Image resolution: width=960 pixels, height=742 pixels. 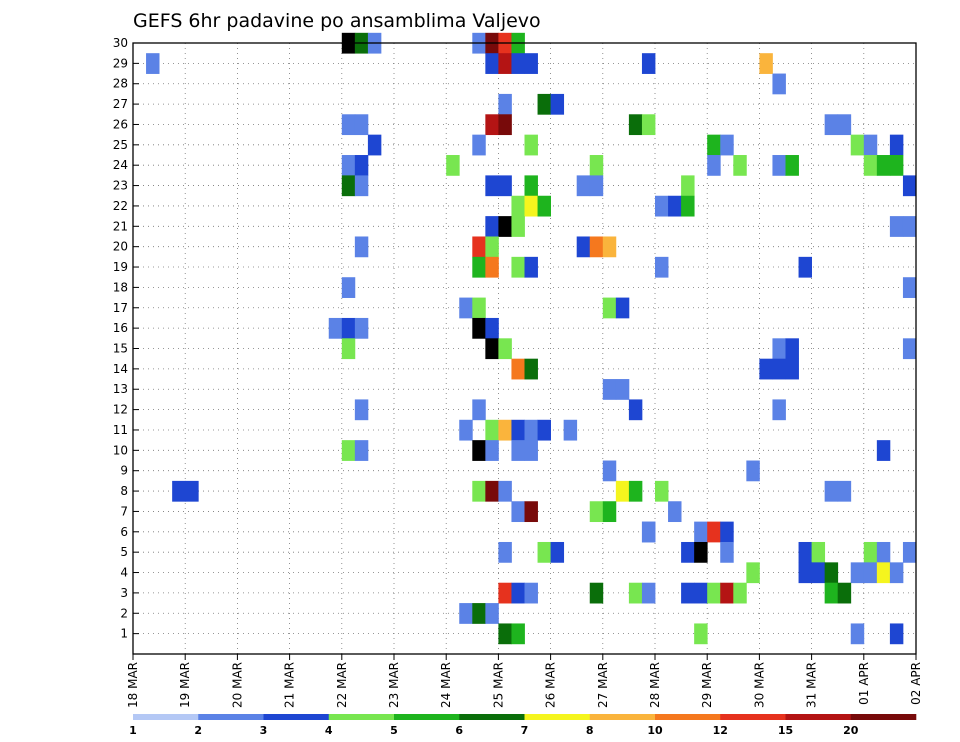 I want to click on x-tick-label: 27 MAR, so click(x=603, y=685).